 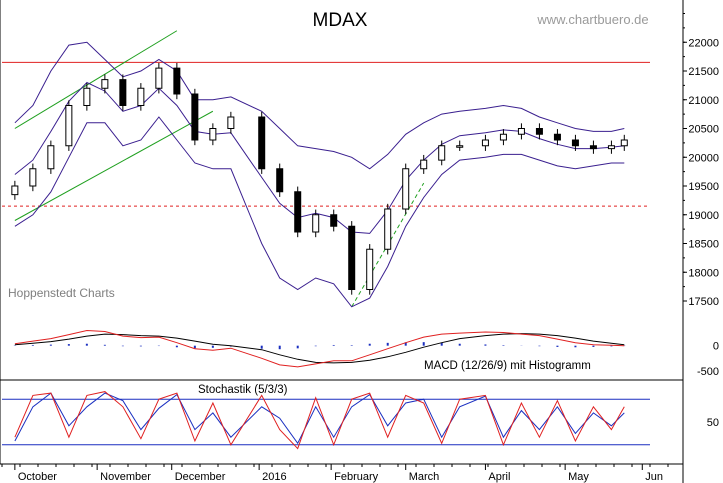 I want to click on month-label: April, so click(x=499, y=477).